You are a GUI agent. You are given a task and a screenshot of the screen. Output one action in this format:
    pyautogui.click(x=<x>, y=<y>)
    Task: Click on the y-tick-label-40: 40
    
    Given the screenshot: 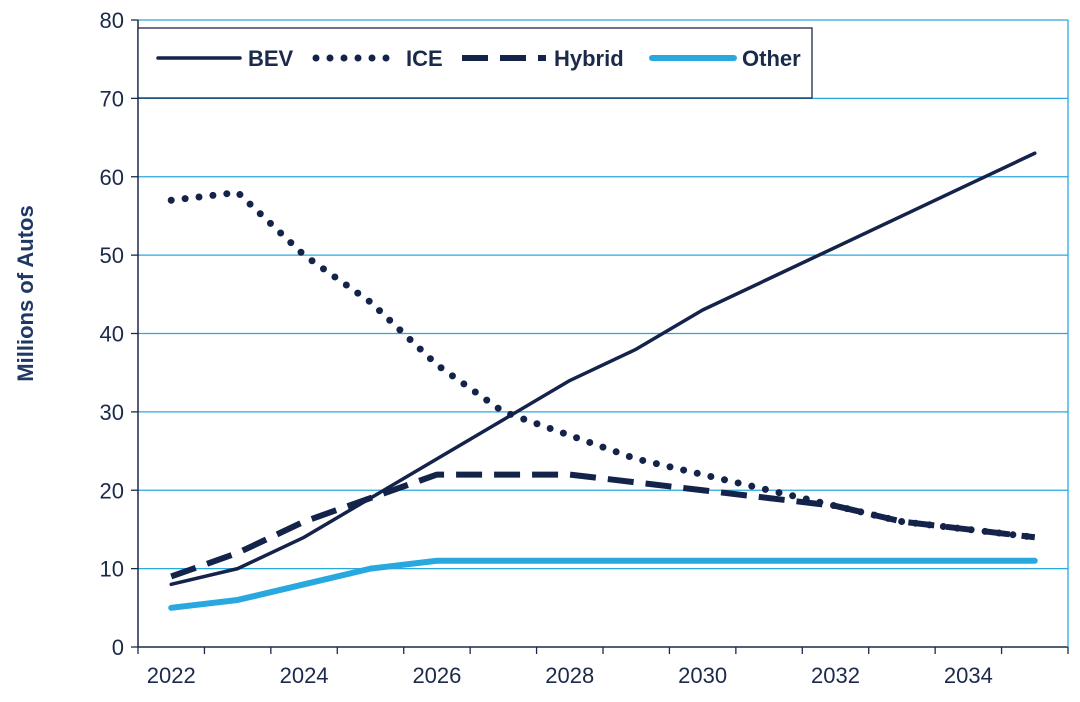 What is the action you would take?
    pyautogui.click(x=112, y=334)
    